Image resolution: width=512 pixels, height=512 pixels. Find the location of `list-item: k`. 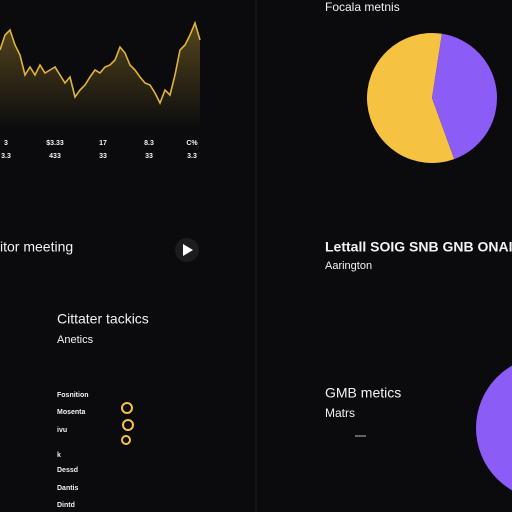

list-item: k is located at coordinates (59, 455).